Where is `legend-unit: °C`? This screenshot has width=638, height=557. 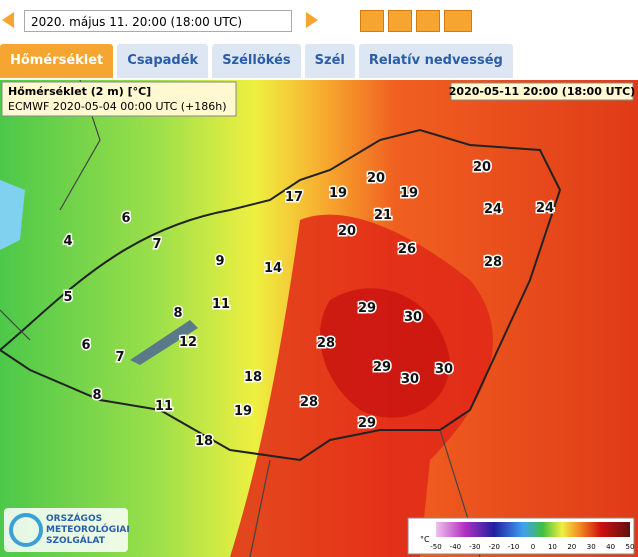
legend-unit: °C is located at coordinates (425, 539).